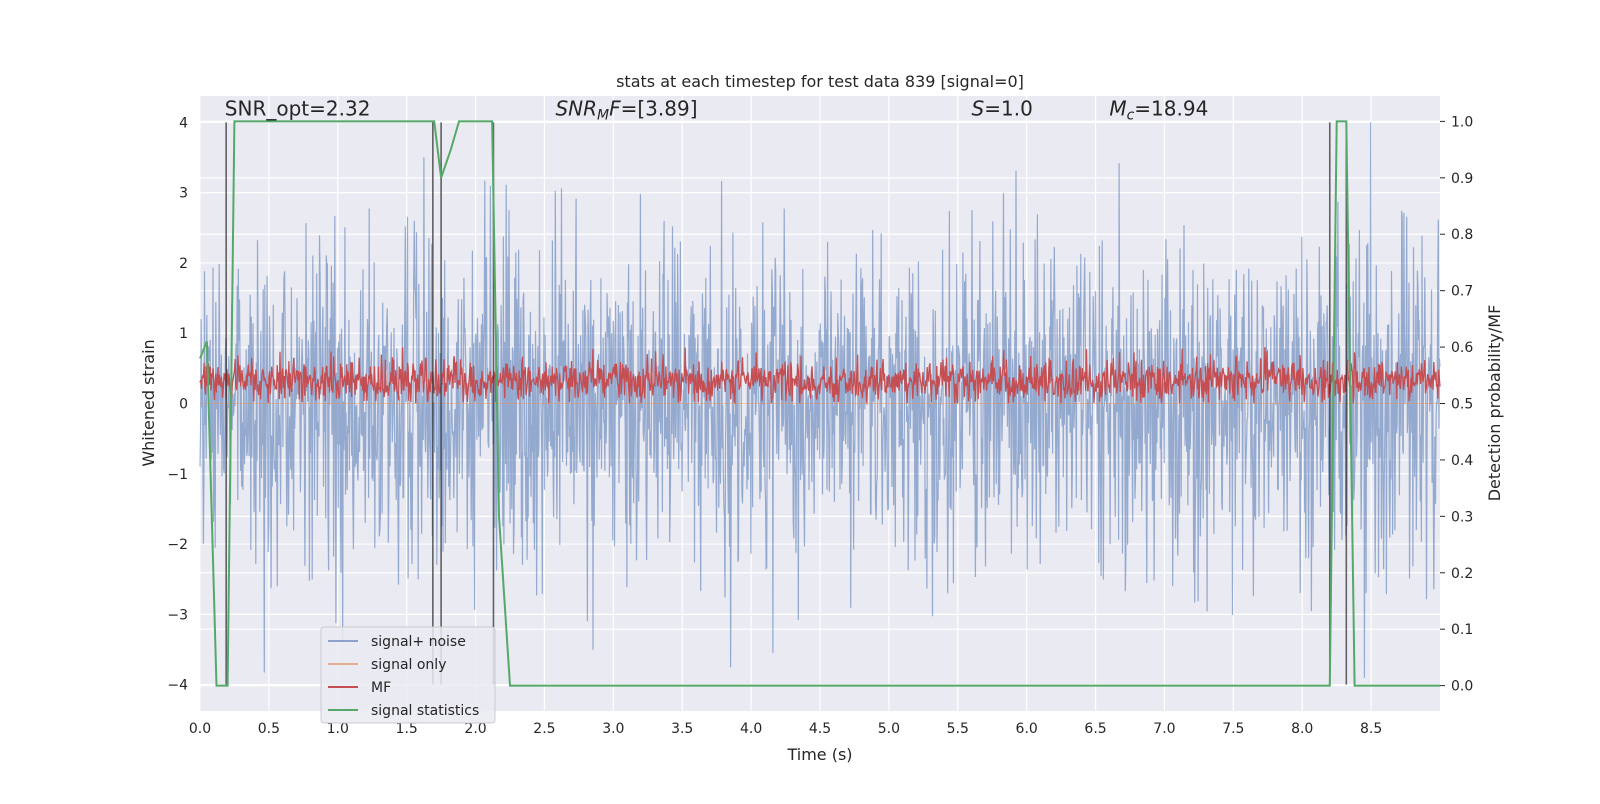 The image size is (1600, 804). Describe the element at coordinates (1462, 405) in the screenshot. I see `y-right-tick-label: 0.5` at that location.